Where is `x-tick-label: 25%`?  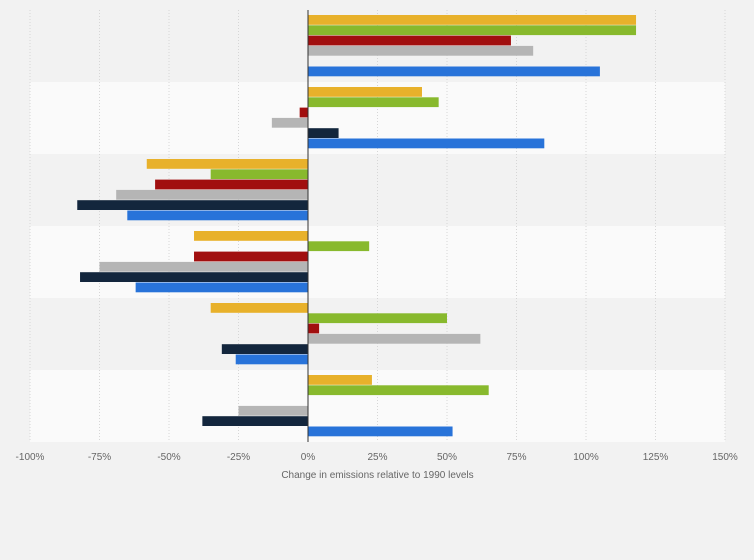 x-tick-label: 25% is located at coordinates (377, 457).